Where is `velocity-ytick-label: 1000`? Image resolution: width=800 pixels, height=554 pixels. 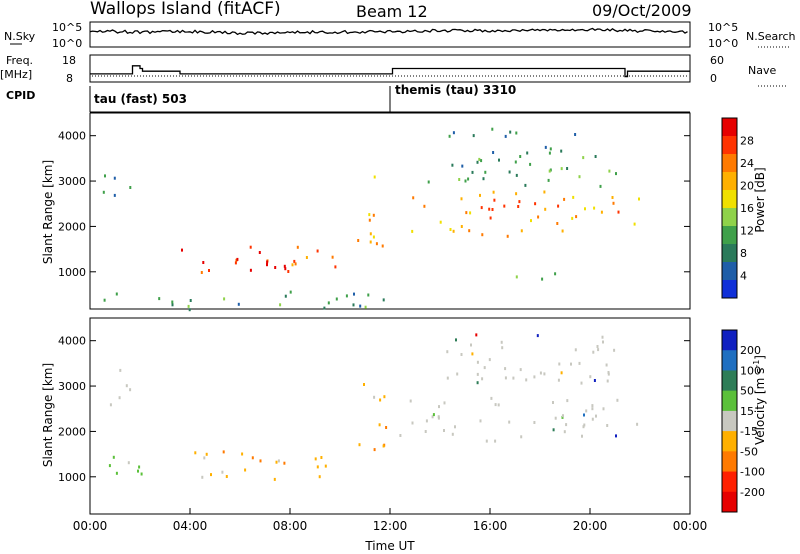
velocity-ytick-label: 1000 is located at coordinates (72, 477).